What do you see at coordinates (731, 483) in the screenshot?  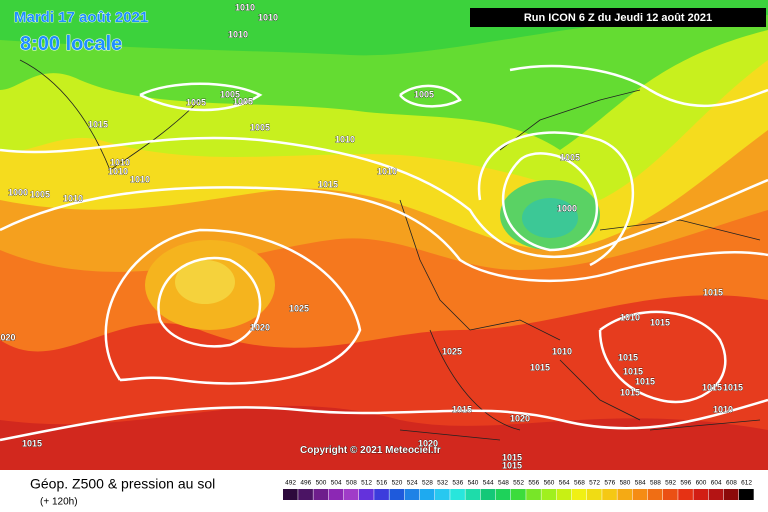 I see `colorbar-label: 608` at bounding box center [731, 483].